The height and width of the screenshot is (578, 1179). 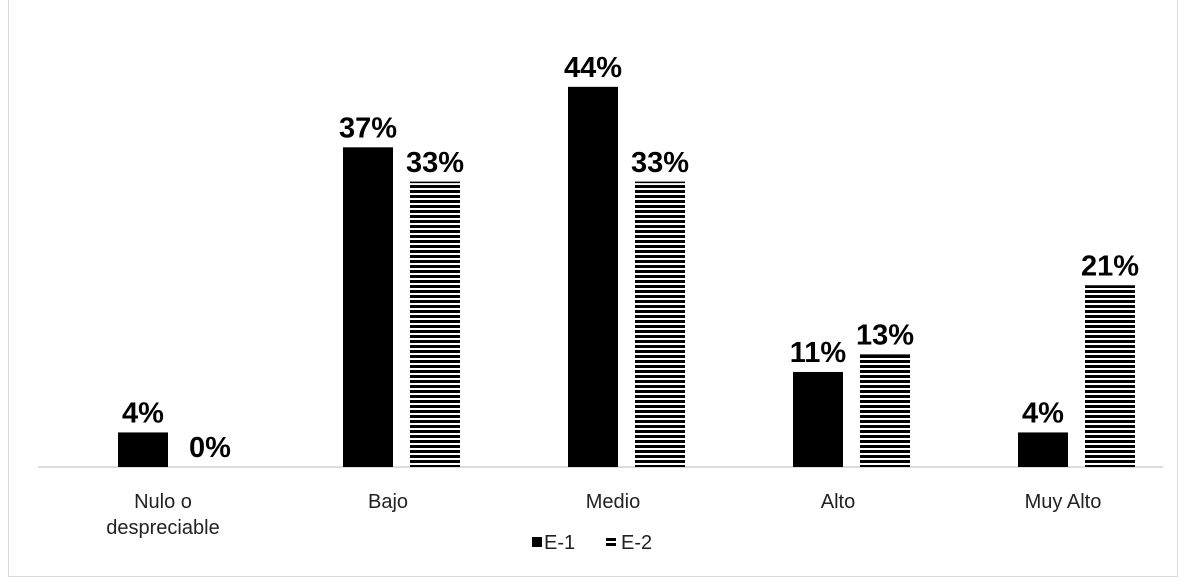 What do you see at coordinates (613, 502) in the screenshot?
I see `category-label-2: Medio` at bounding box center [613, 502].